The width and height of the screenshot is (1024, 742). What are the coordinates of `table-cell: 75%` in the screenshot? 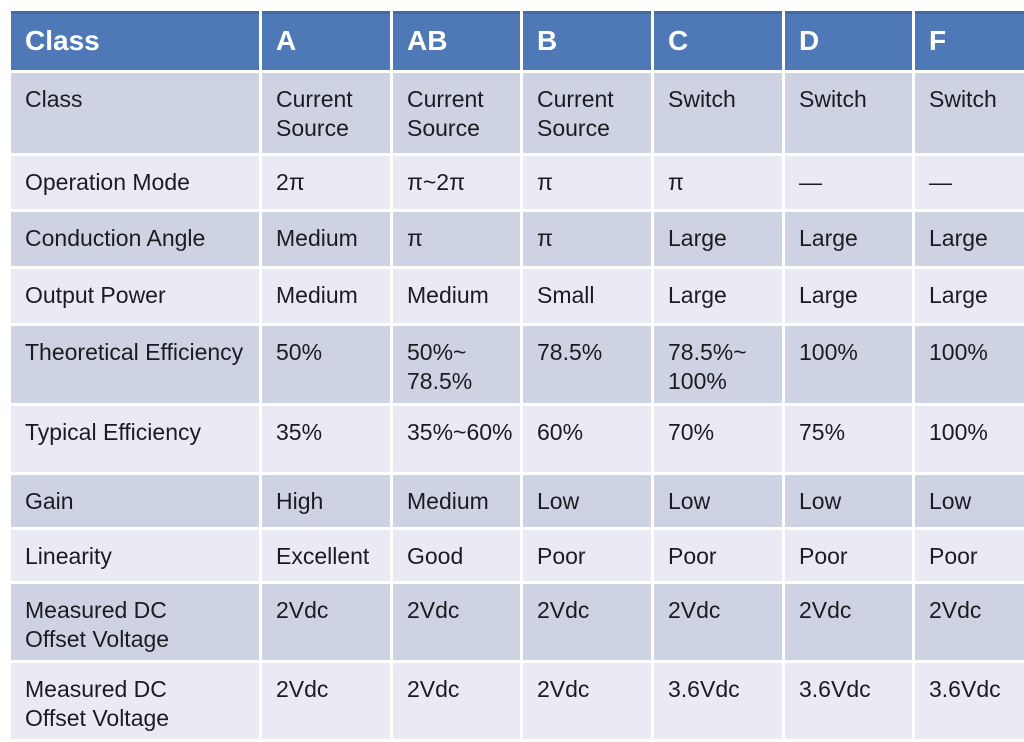 It's located at (848, 439).